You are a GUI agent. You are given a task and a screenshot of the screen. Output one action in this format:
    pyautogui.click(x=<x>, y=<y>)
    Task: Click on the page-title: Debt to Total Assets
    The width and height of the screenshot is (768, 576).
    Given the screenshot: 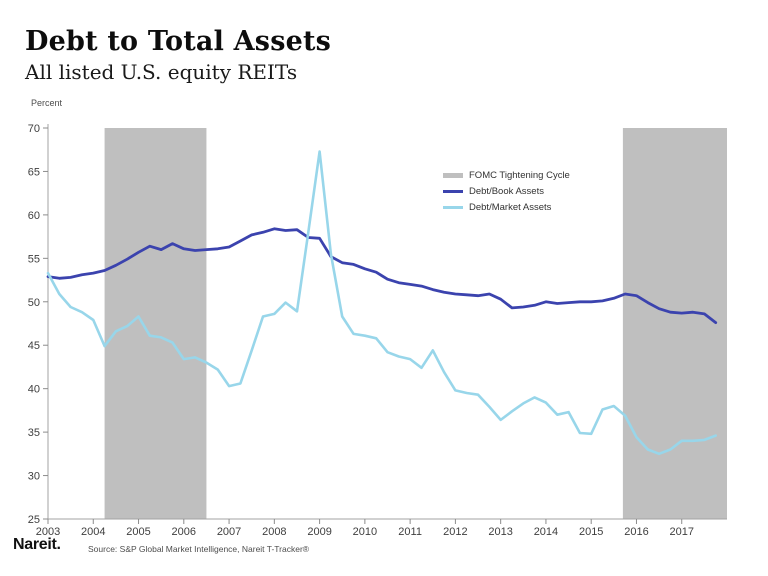 What is the action you would take?
    pyautogui.click(x=178, y=41)
    